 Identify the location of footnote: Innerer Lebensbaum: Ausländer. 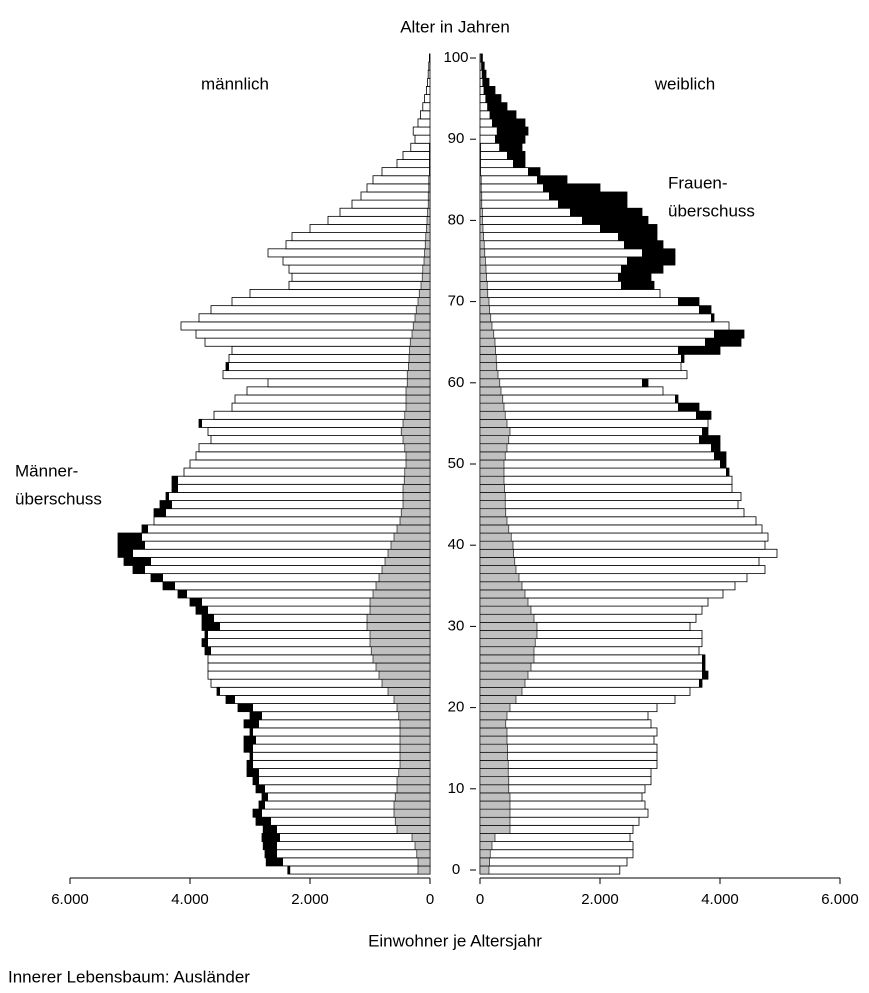
(129, 976).